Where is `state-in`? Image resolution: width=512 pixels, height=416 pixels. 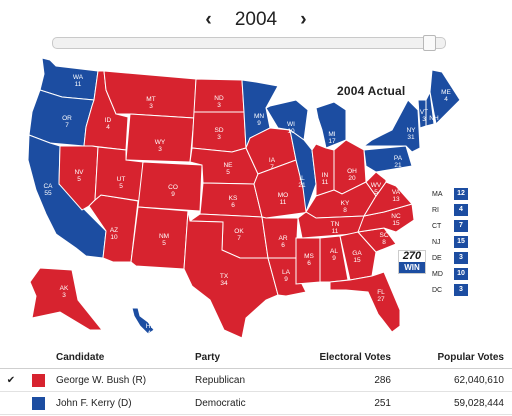 state-in is located at coordinates (323, 170).